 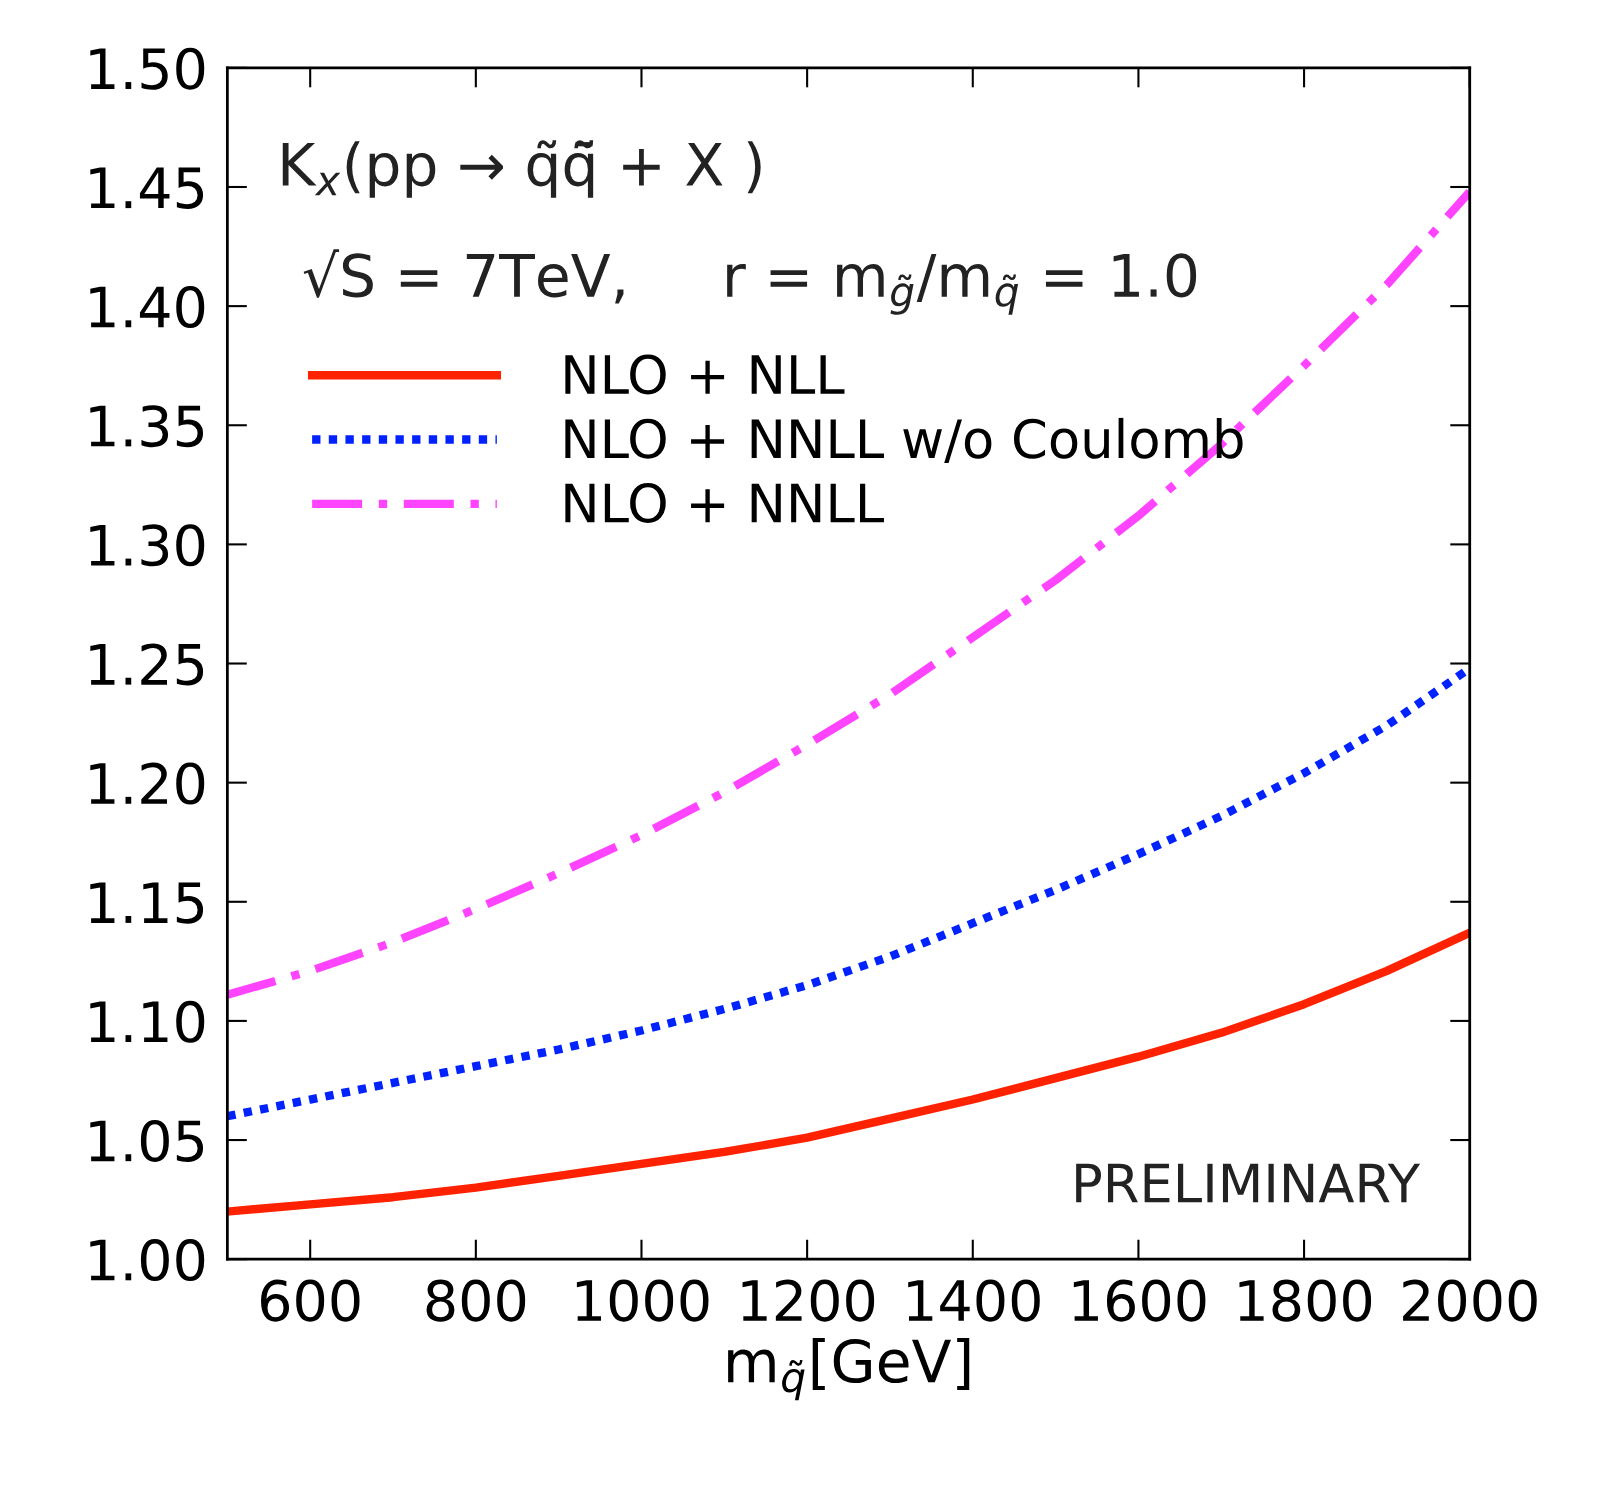 I want to click on y-tick-label: 1.10, so click(x=147, y=1021).